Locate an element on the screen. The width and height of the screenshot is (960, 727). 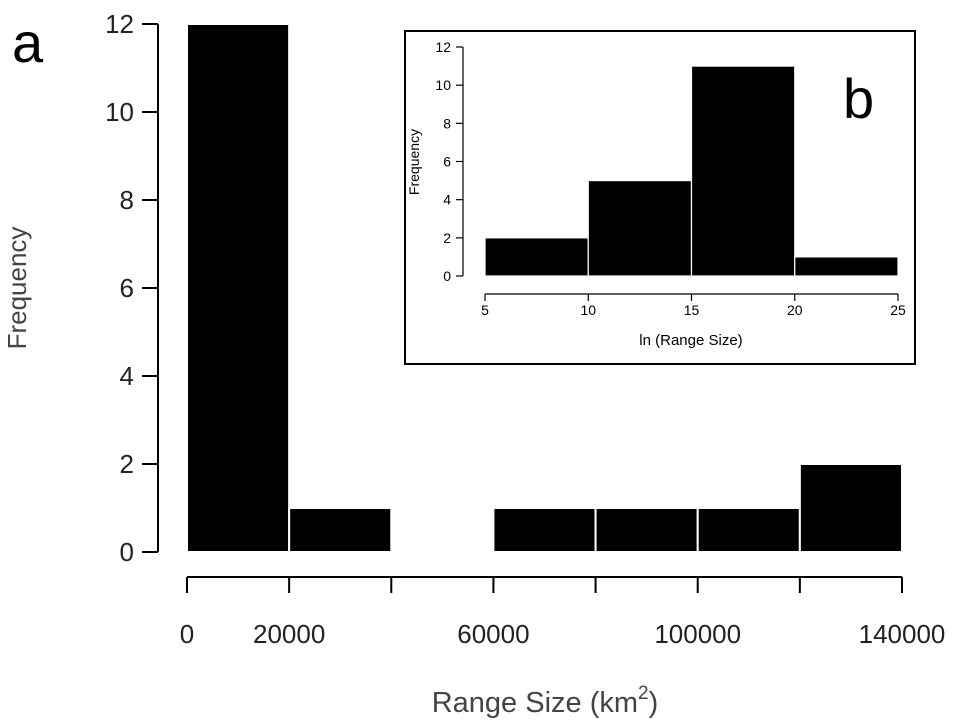
inset-y-axis-label: Frequency is located at coordinates (414, 162).